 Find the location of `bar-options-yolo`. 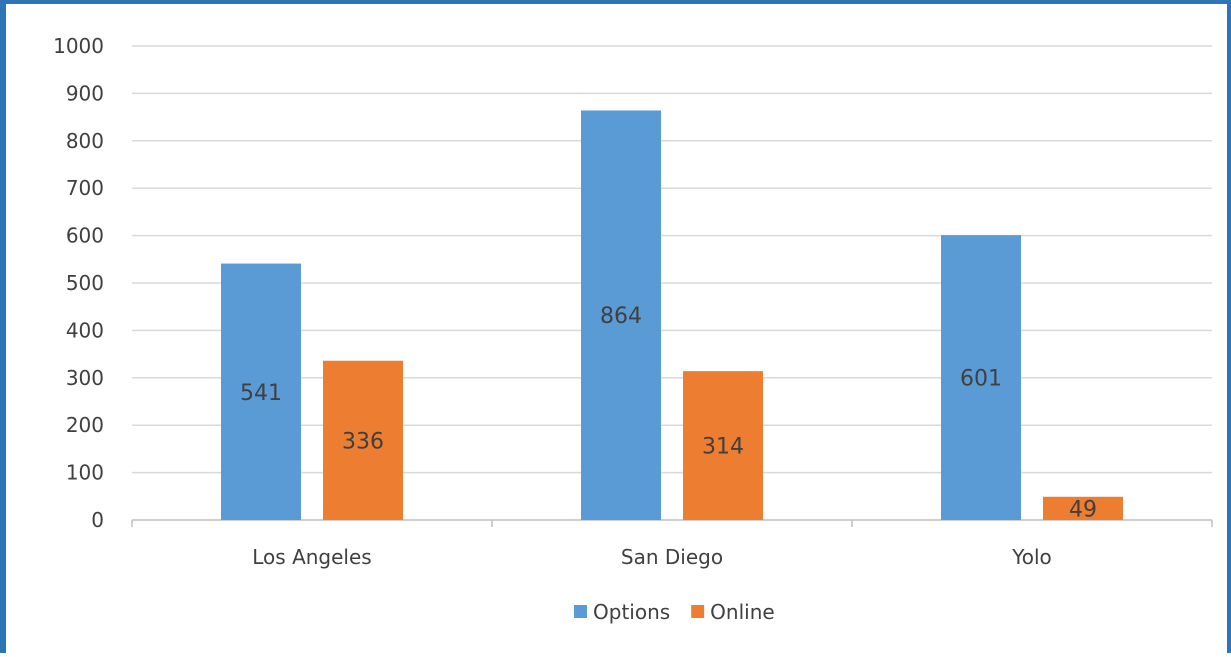

bar-options-yolo is located at coordinates (981, 377).